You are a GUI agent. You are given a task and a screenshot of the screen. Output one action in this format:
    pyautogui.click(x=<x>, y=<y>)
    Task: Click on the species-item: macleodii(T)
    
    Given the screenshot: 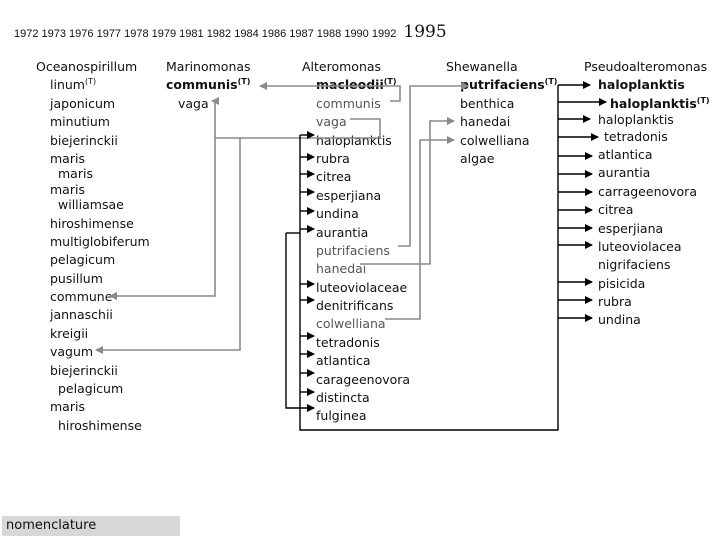 What is the action you would take?
    pyautogui.click(x=356, y=85)
    